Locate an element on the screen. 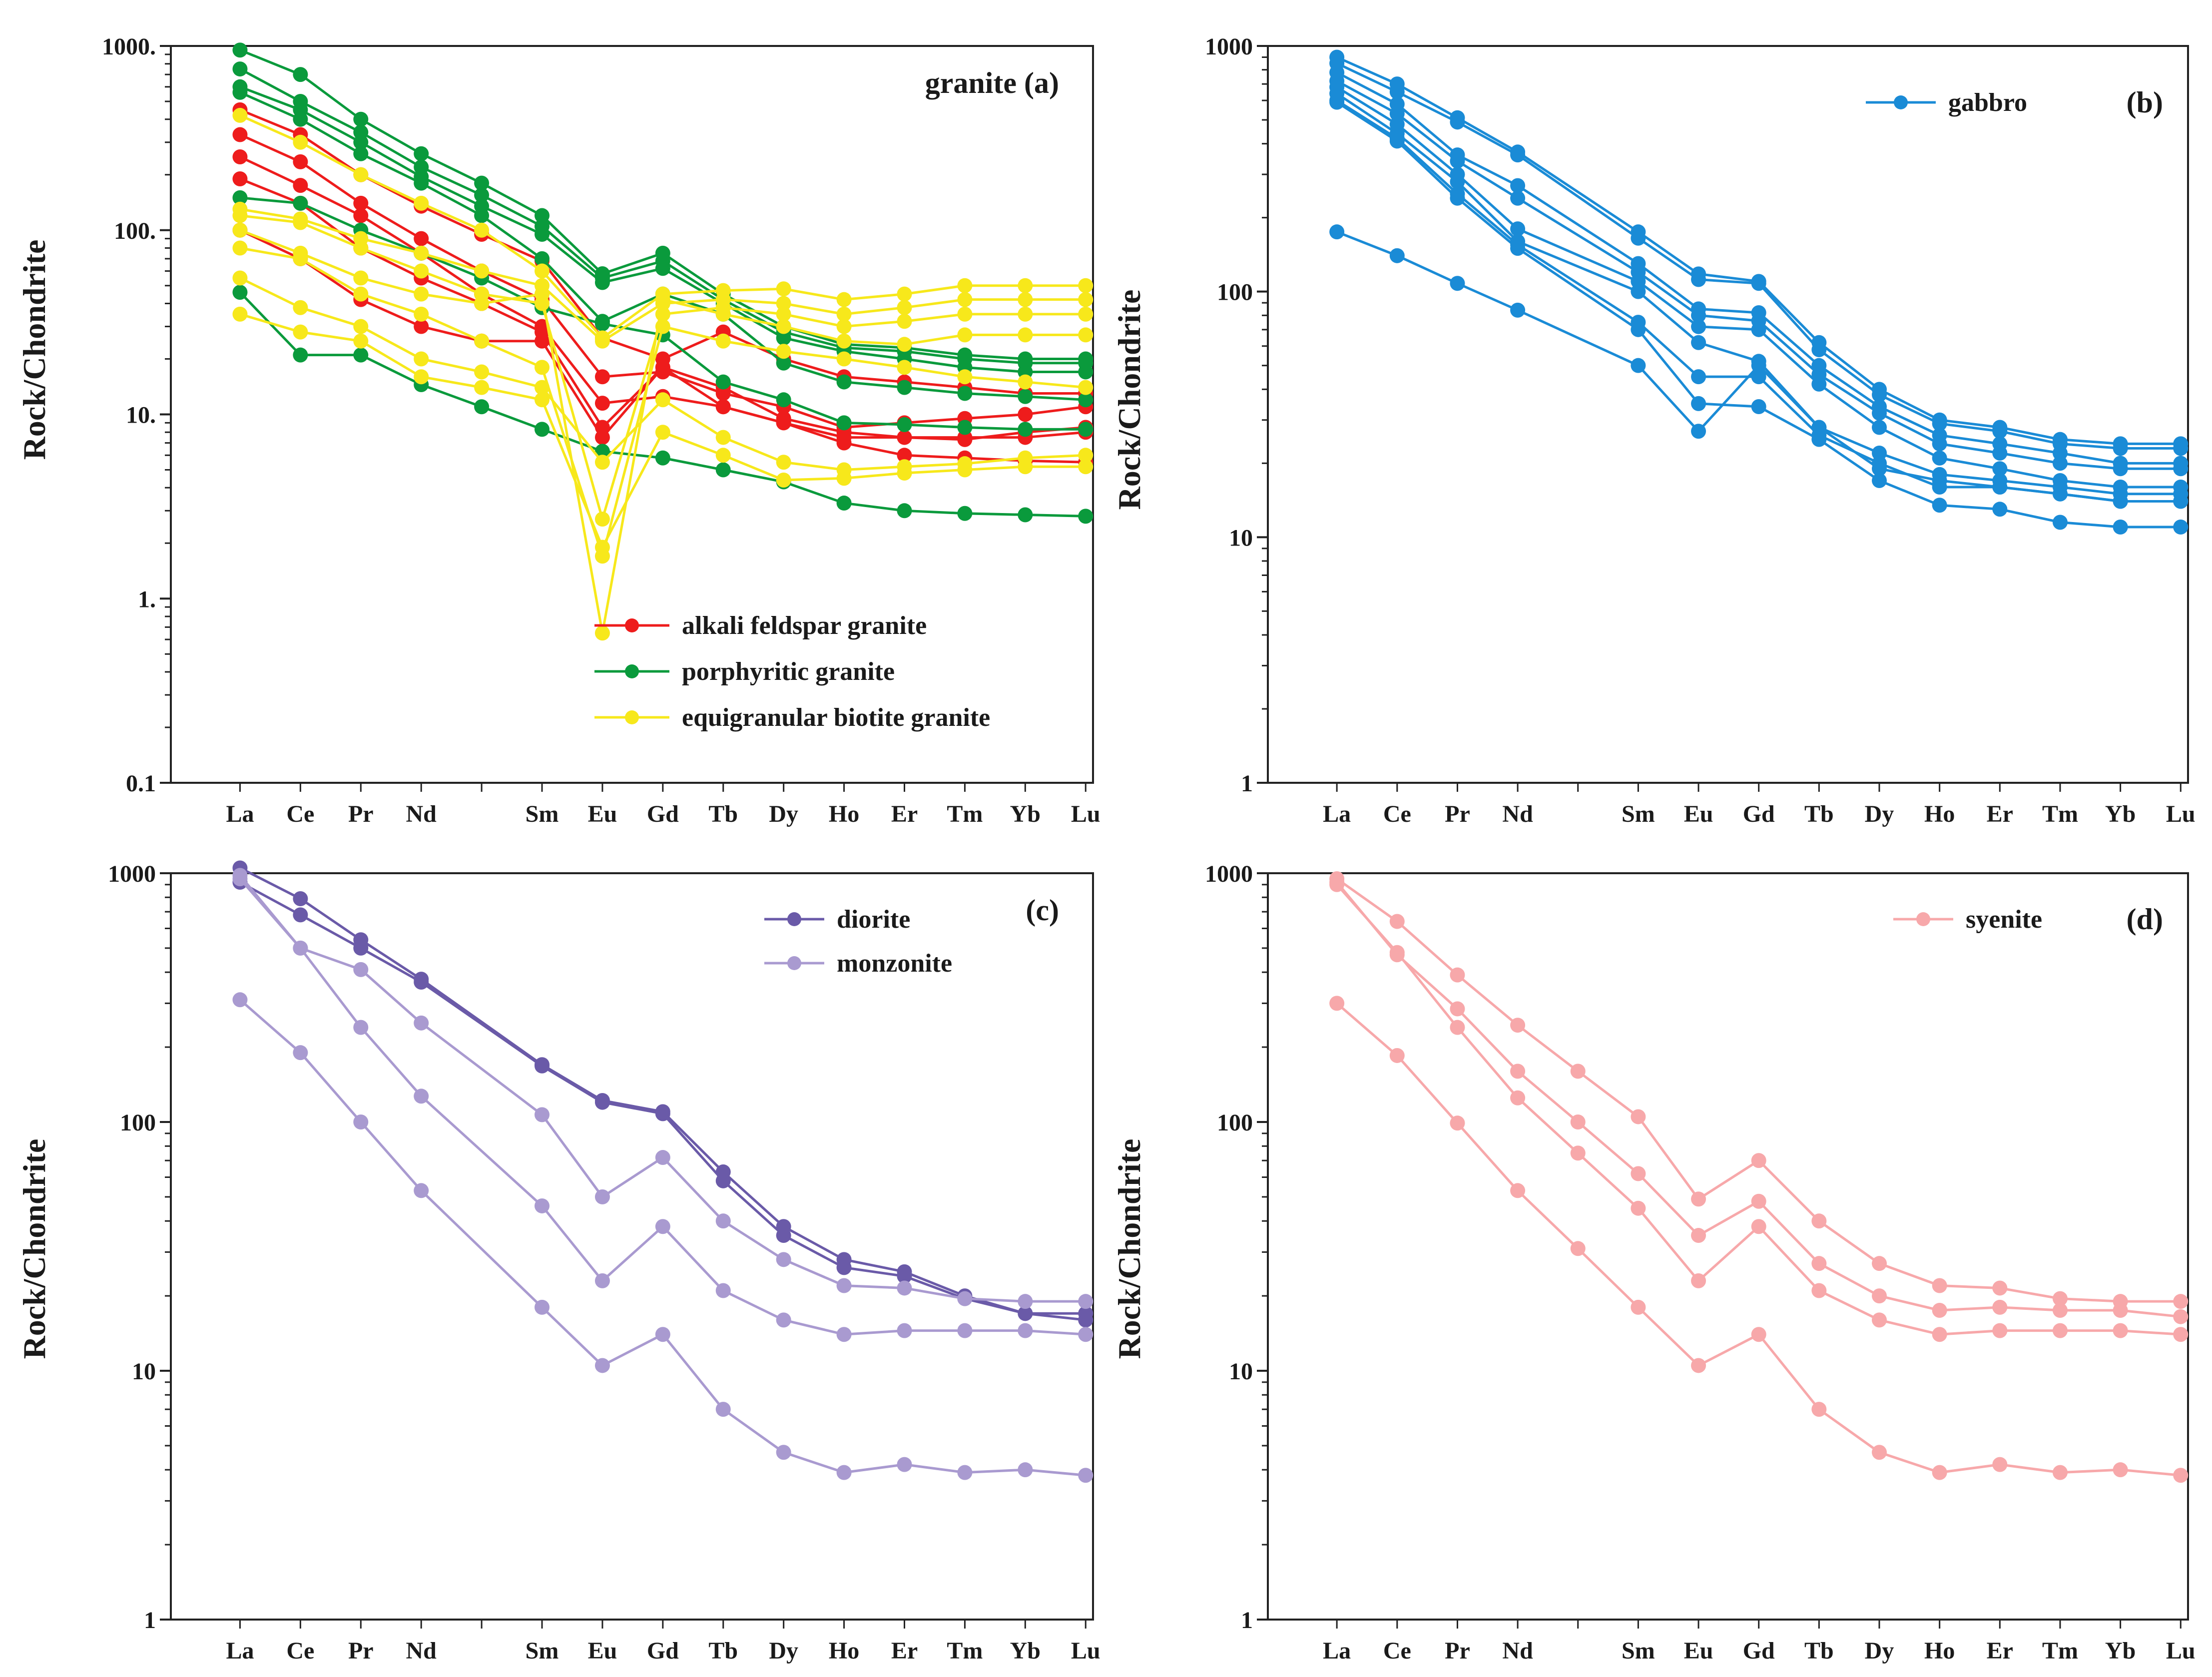 The image size is (2212, 1677). legend: gabbro is located at coordinates (1946, 102).